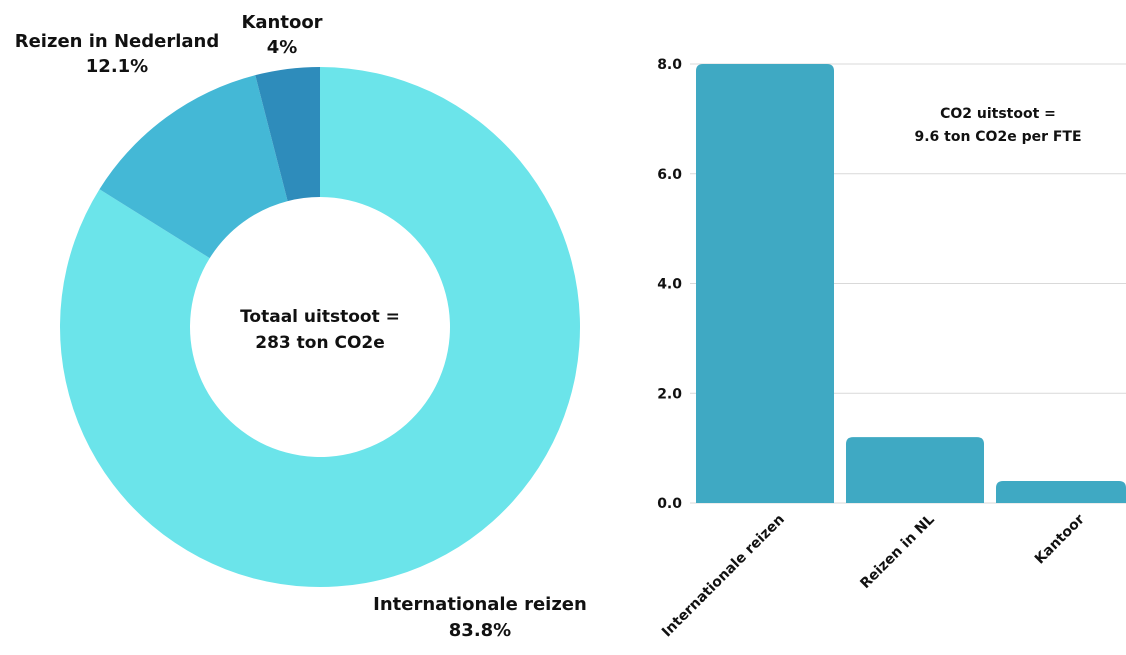 The height and width of the screenshot is (655, 1126). I want to click on slice-label-internationale-reizen: Internationale reizen, so click(480, 604).